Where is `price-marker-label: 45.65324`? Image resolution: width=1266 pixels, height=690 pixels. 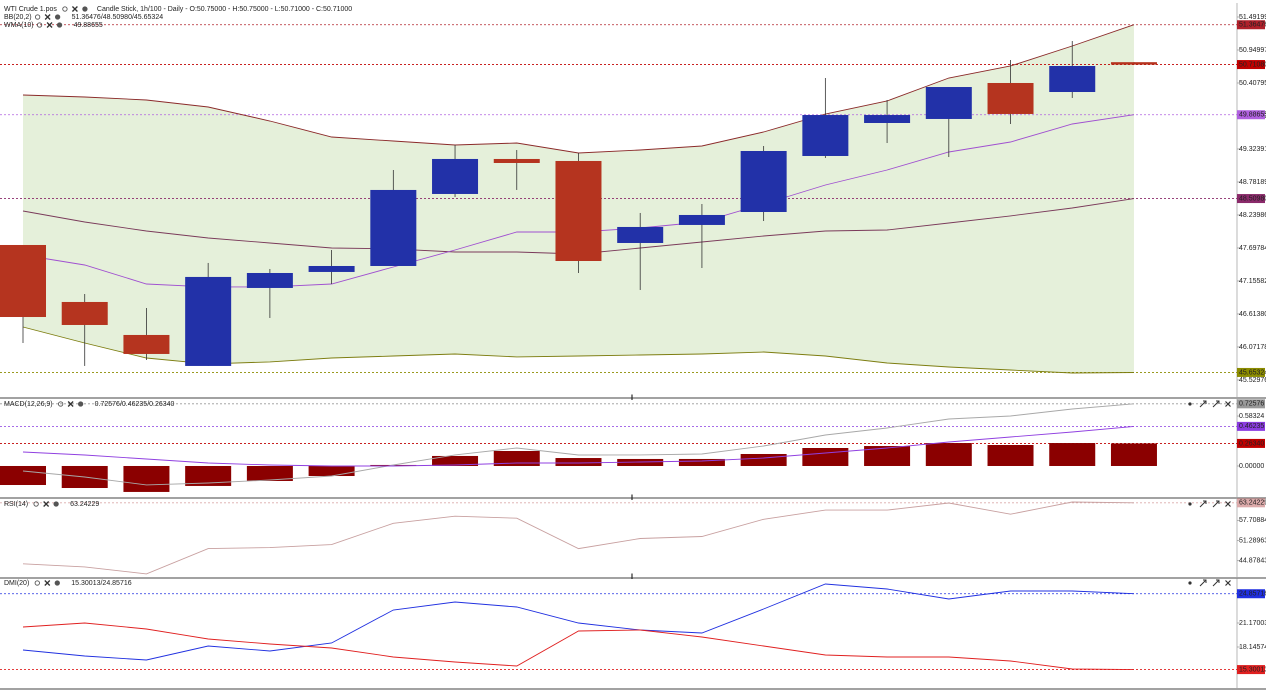 price-marker-label: 45.65324 is located at coordinates (1252, 372).